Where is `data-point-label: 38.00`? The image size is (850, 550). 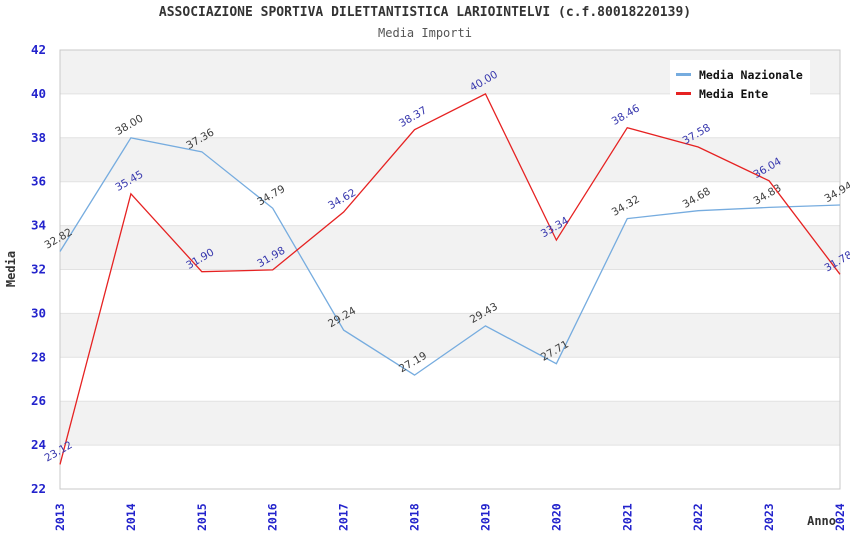 data-point-label: 38.00 is located at coordinates (129, 124).